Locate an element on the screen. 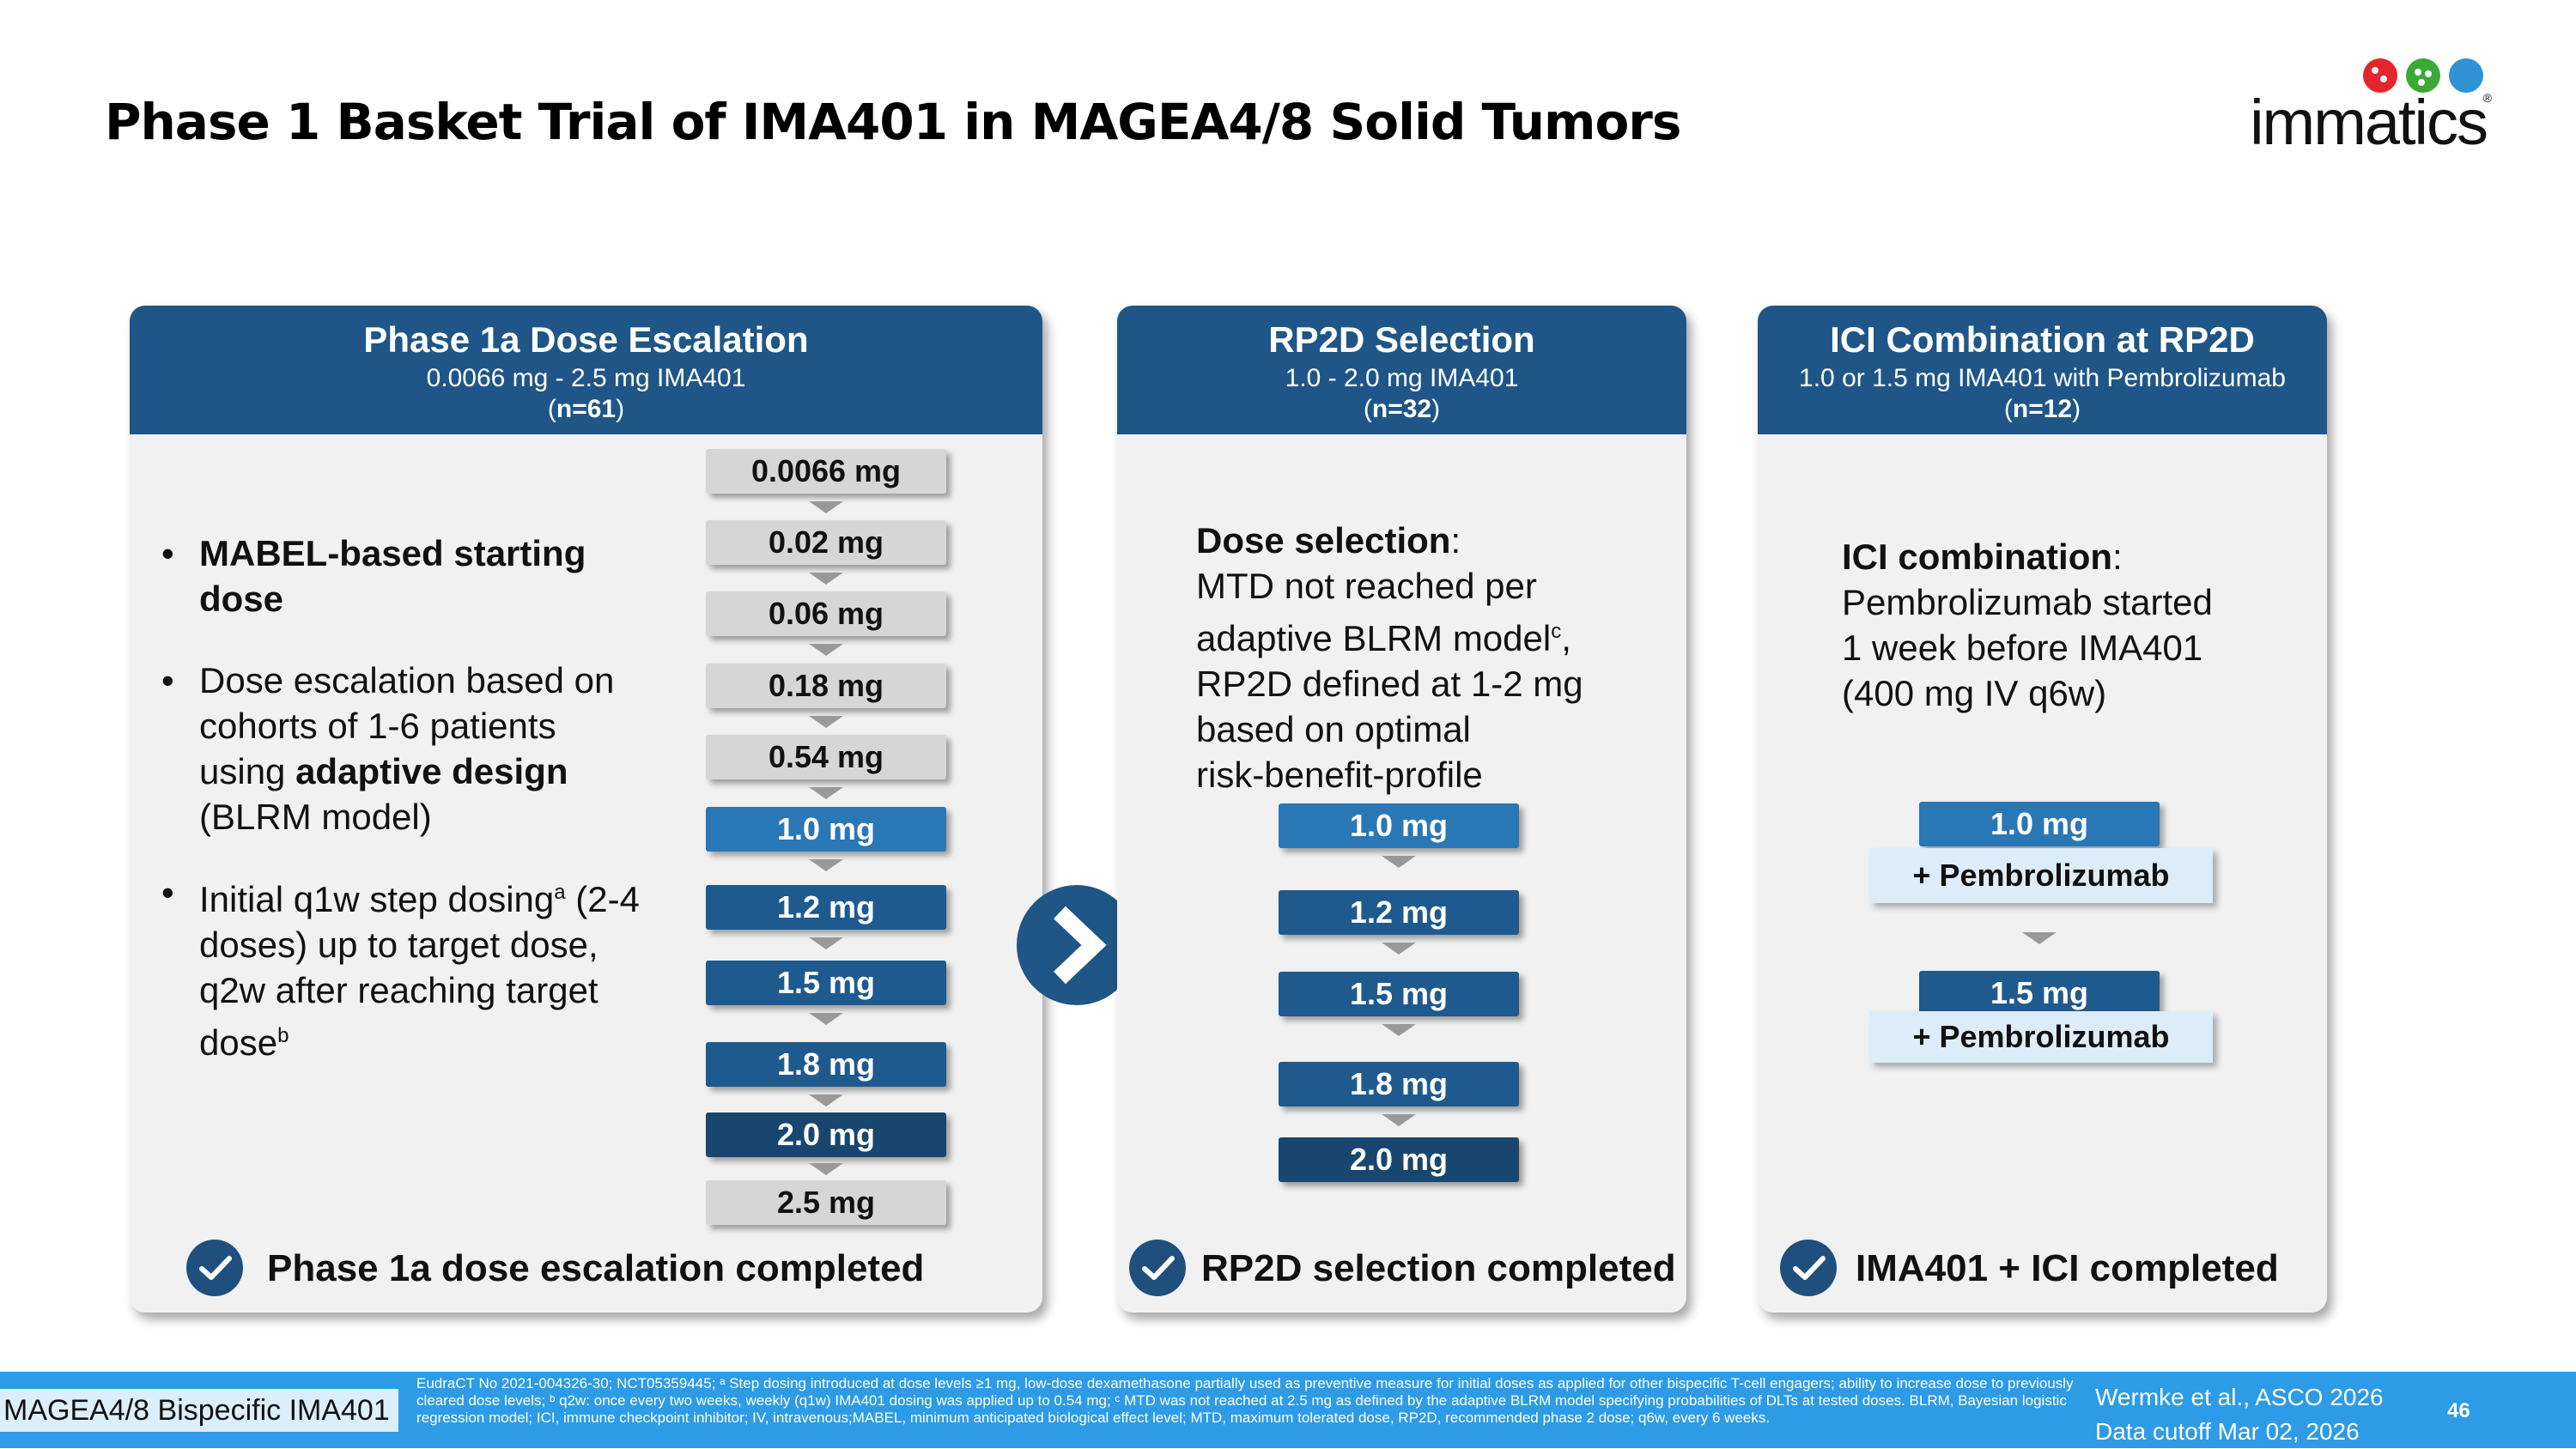 This screenshot has height=1449, width=2576. page-number: 46 is located at coordinates (2458, 1410).